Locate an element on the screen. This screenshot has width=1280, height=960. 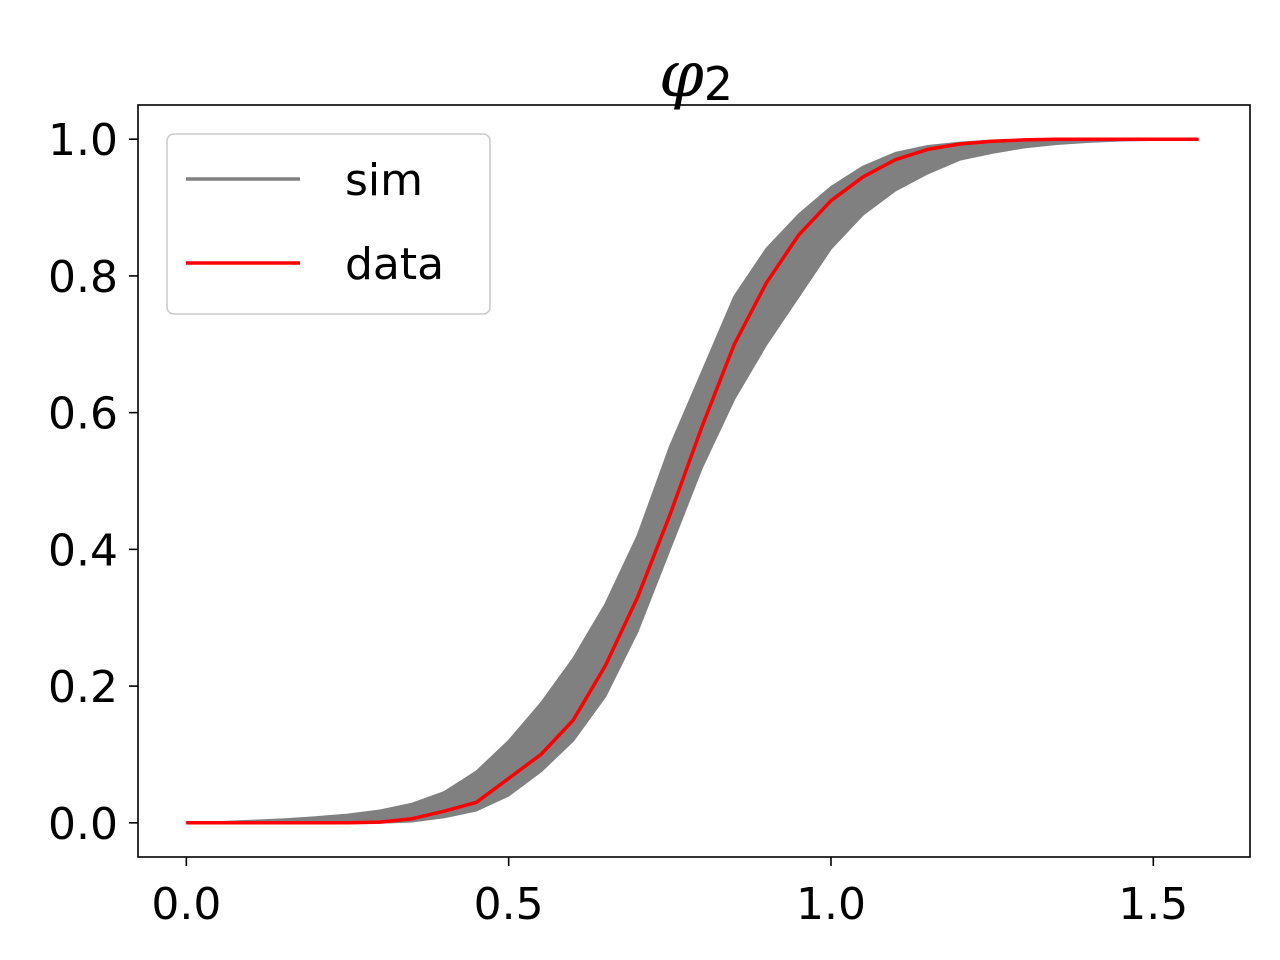
chart-title: φ2 is located at coordinates (696, 75).